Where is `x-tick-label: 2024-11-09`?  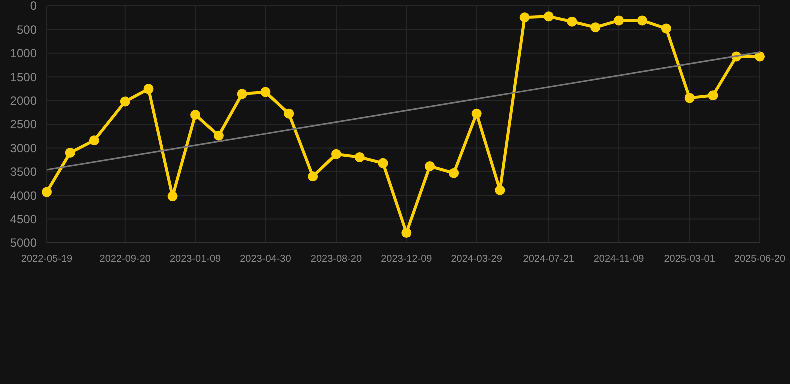
x-tick-label: 2024-11-09 is located at coordinates (619, 259).